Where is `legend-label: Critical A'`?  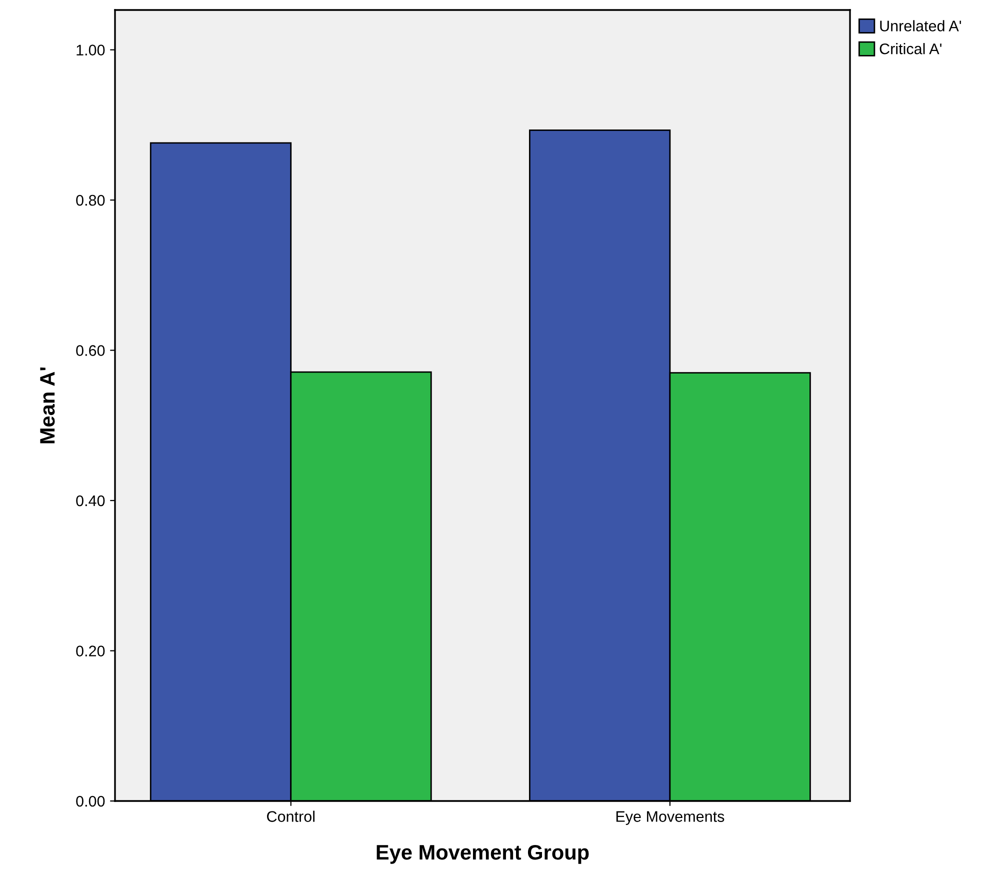 legend-label: Critical A' is located at coordinates (911, 48).